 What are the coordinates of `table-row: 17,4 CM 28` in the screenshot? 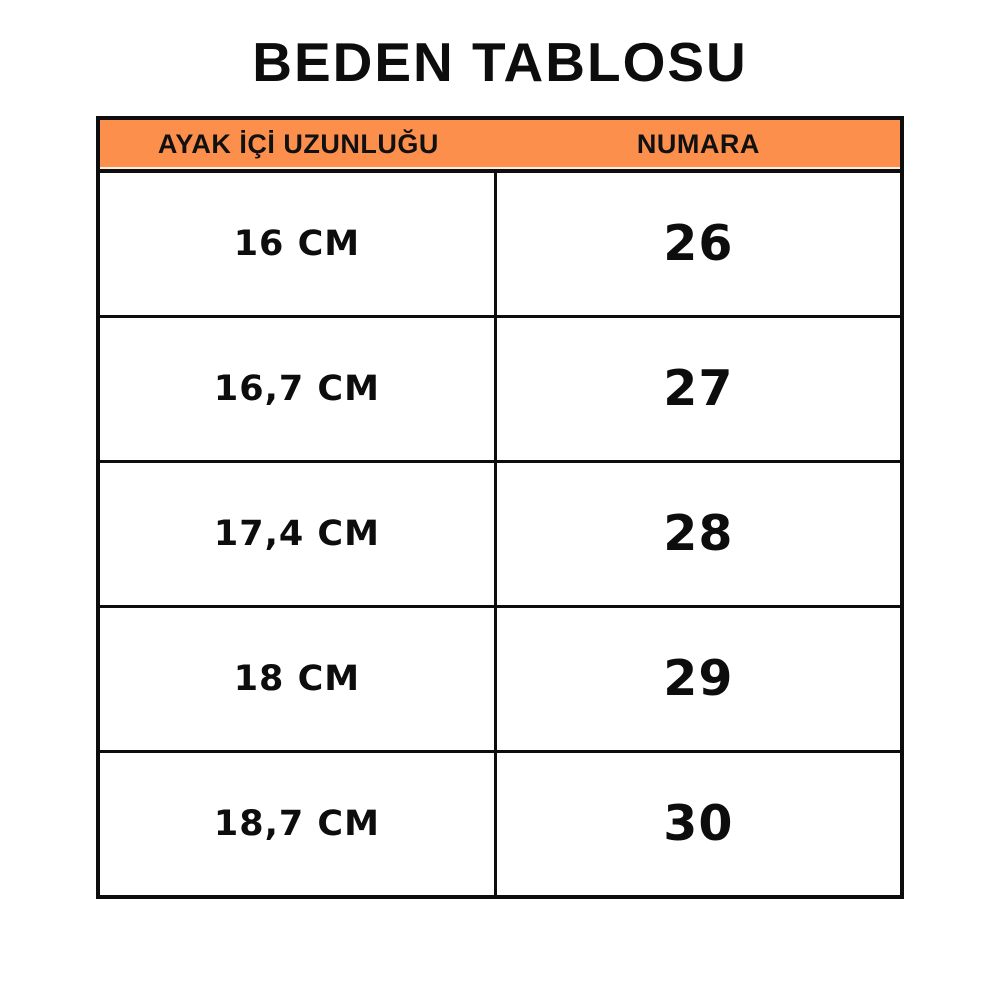 It's located at (500, 532).